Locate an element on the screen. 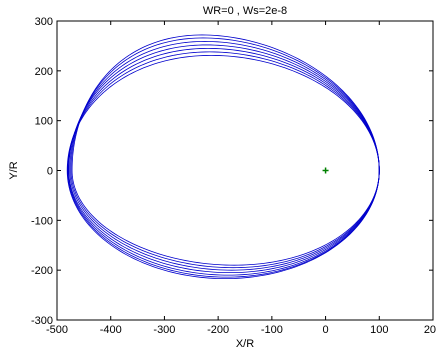 Image resolution: width=436 pixels, height=353 pixels. markers is located at coordinates (325, 170).